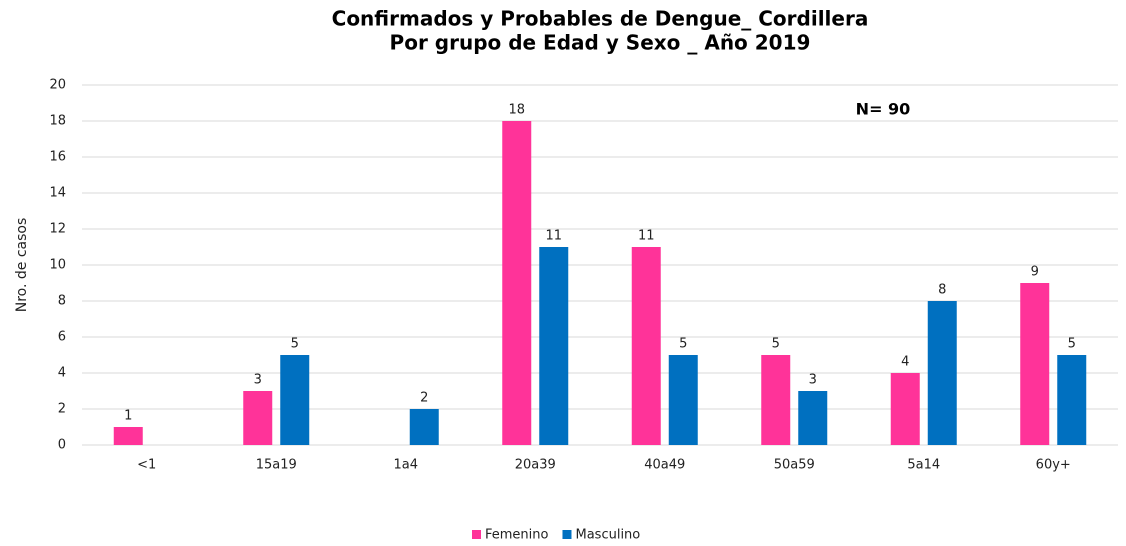 Image resolution: width=1126 pixels, height=546 pixels. I want to click on data-label: 1, so click(128, 416).